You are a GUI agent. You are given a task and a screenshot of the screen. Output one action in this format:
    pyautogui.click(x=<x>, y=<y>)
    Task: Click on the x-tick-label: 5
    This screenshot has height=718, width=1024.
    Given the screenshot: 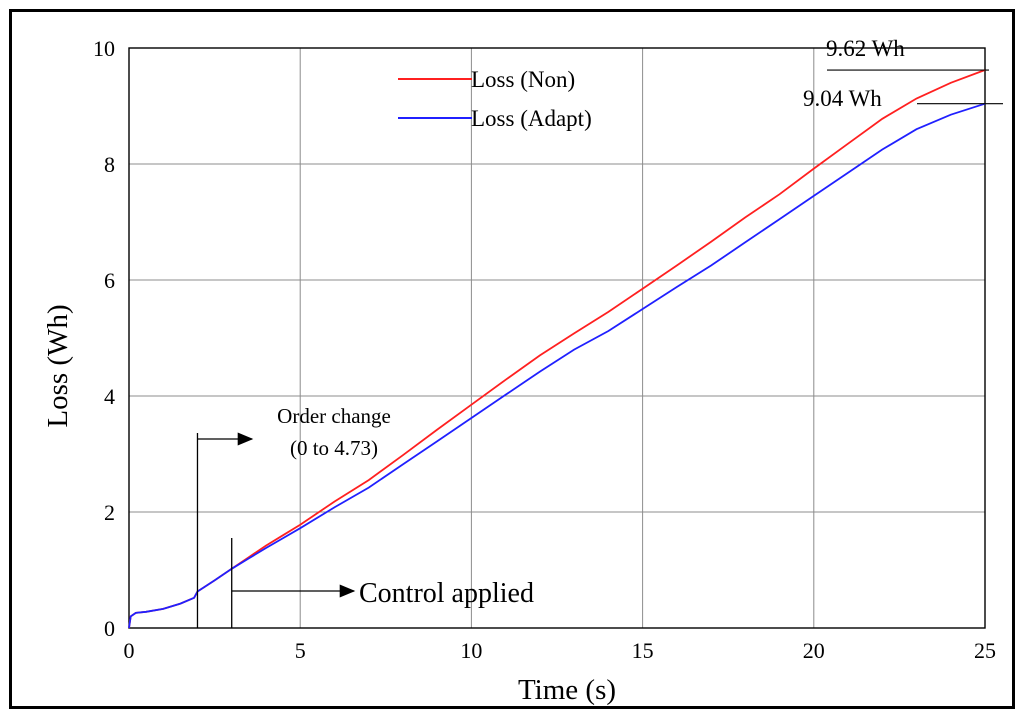 What is the action you would take?
    pyautogui.click(x=300, y=650)
    